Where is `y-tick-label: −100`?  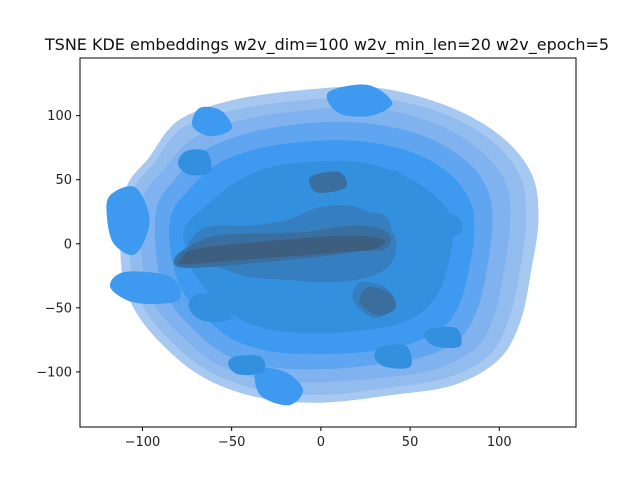 y-tick-label: −100 is located at coordinates (54, 372).